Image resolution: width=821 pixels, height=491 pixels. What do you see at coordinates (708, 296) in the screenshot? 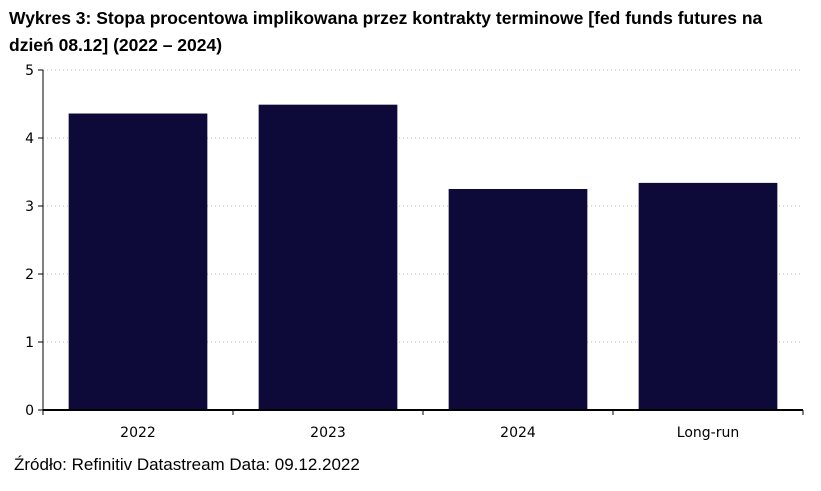
I see `bar-long-run` at bounding box center [708, 296].